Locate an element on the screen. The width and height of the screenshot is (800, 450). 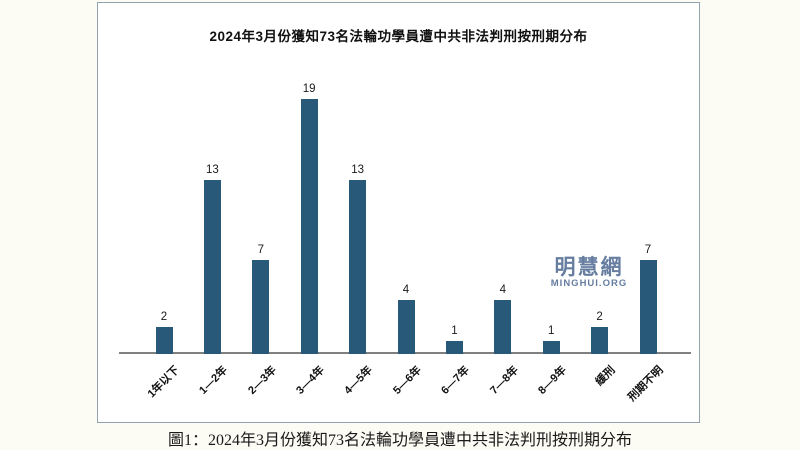
x-tick-label: 7—8年 is located at coordinates (504, 380).